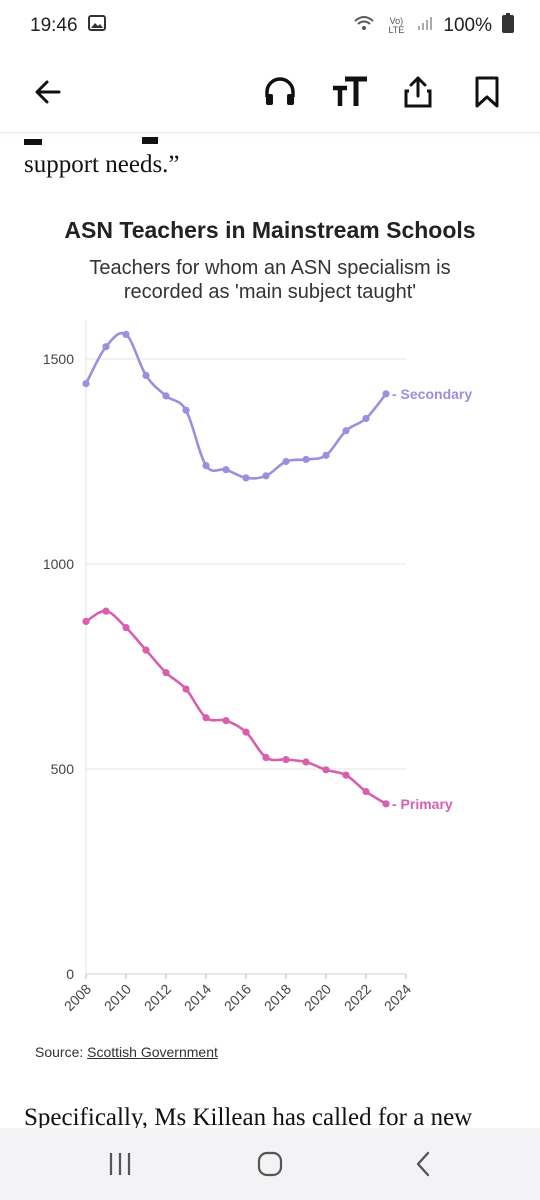 The height and width of the screenshot is (1200, 540). What do you see at coordinates (63, 769) in the screenshot?
I see `y-tick-label: 500` at bounding box center [63, 769].